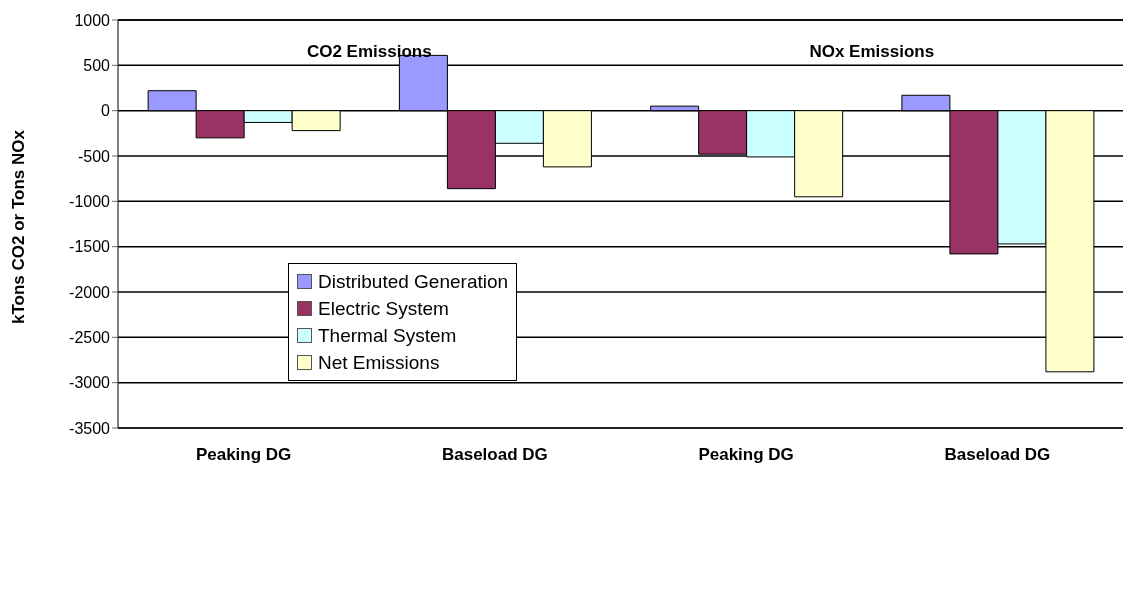 Image resolution: width=1143 pixels, height=614 pixels. I want to click on y-tick-label: 500, so click(97, 66).